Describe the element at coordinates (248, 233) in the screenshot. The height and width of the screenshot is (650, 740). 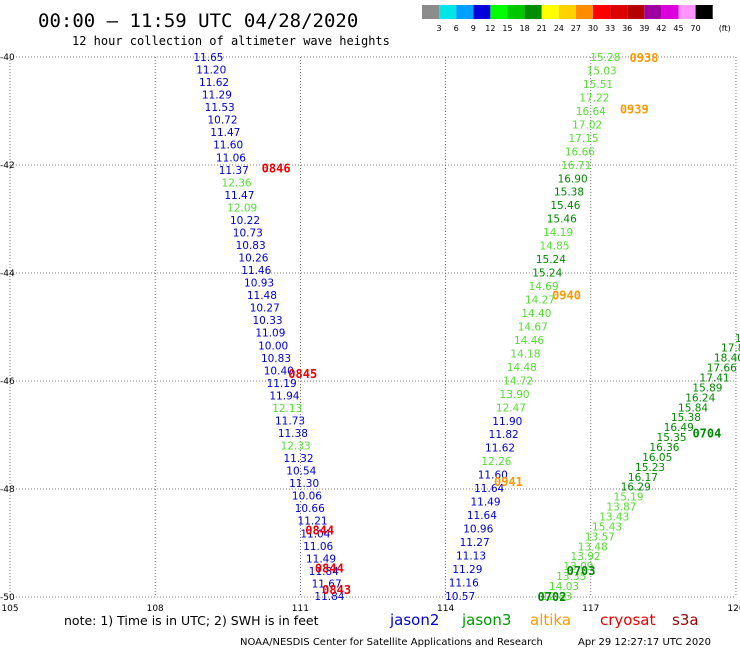
I see `wave-height-label: 10.73` at that location.